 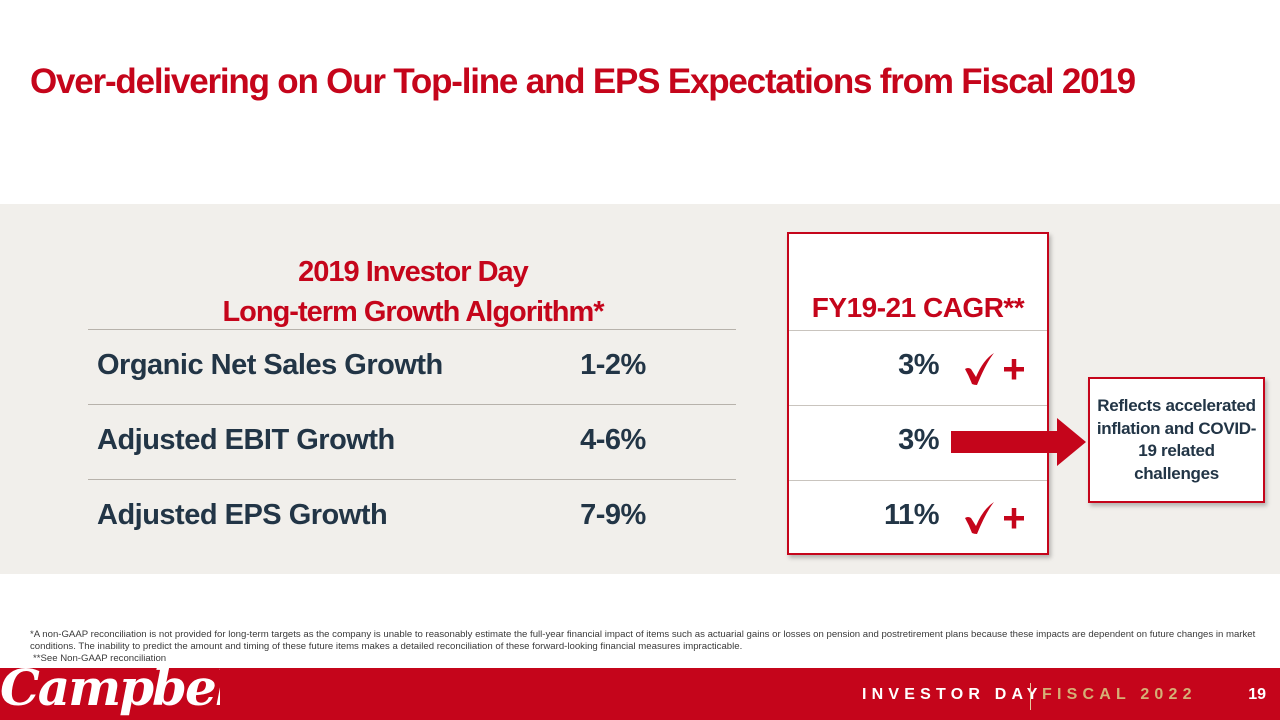 What do you see at coordinates (613, 365) in the screenshot?
I see `row-range-organic-net-sales: 1-2%` at bounding box center [613, 365].